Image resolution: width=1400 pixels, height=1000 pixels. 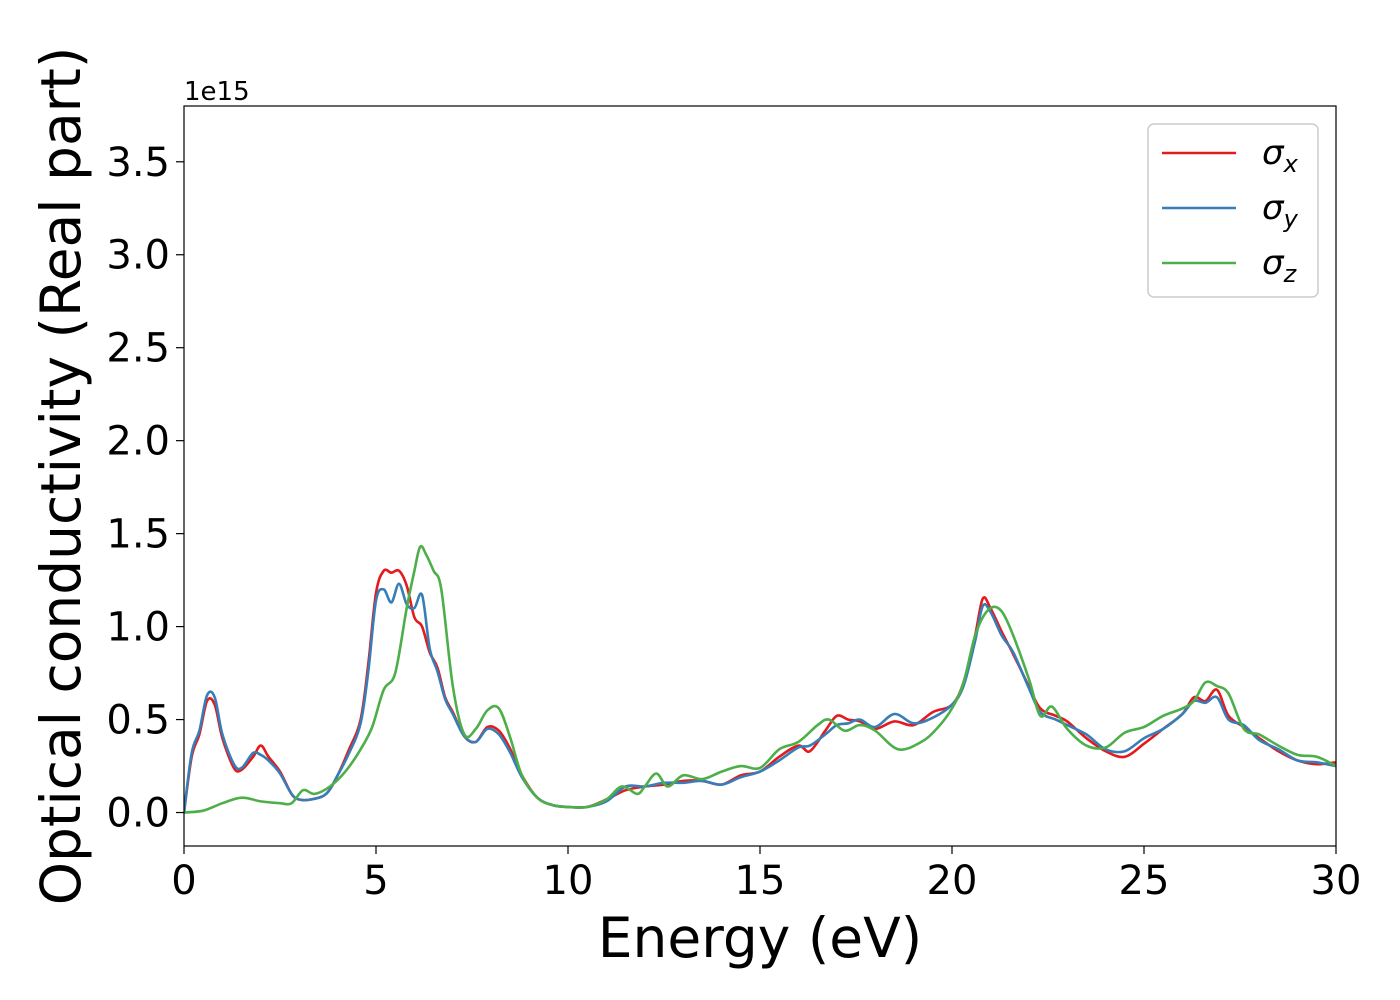 What do you see at coordinates (138, 628) in the screenshot?
I see `y-tick-label: 1.0` at bounding box center [138, 628].